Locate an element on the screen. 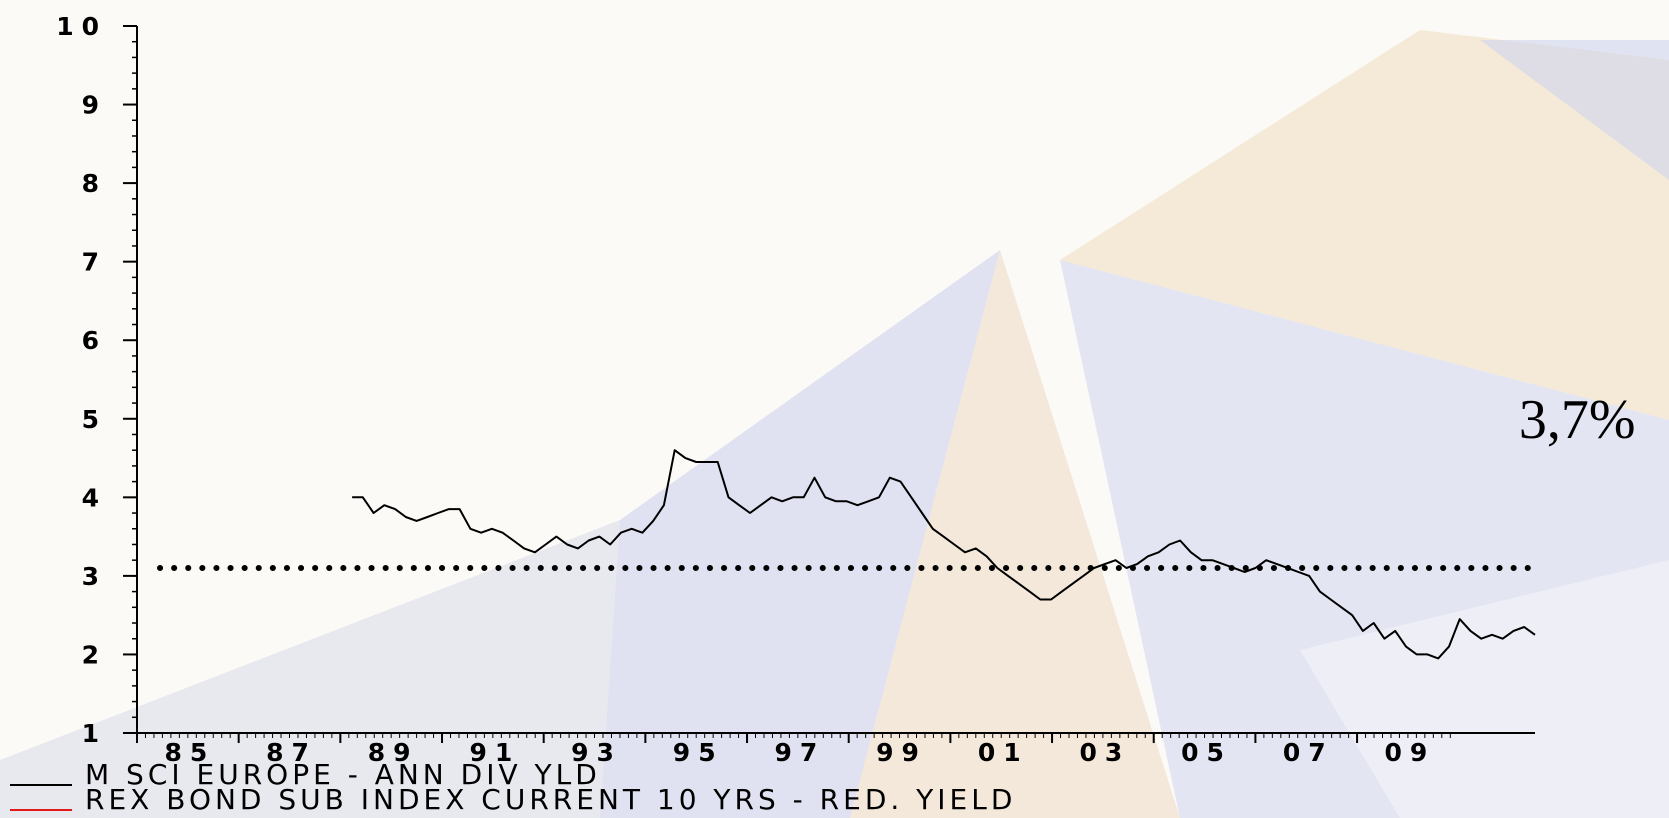 The width and height of the screenshot is (1669, 818). x-tick-label: 07 is located at coordinates (1308, 752).